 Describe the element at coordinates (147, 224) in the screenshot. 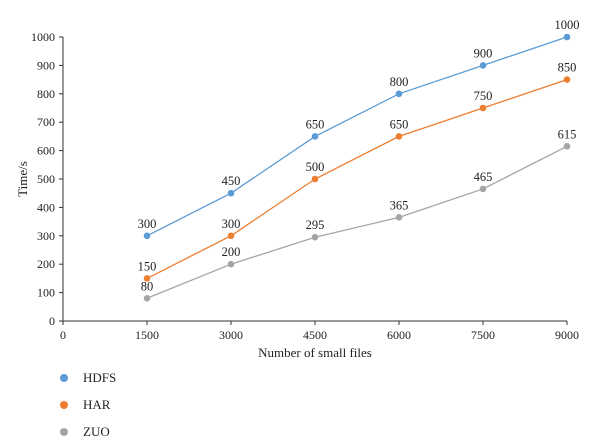

I see `data-label-hdfs: 300` at that location.